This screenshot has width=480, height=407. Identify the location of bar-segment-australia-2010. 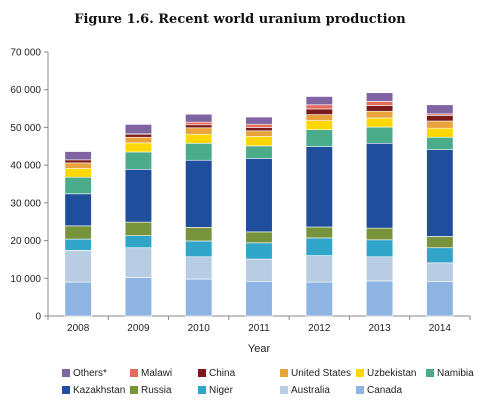
(199, 268).